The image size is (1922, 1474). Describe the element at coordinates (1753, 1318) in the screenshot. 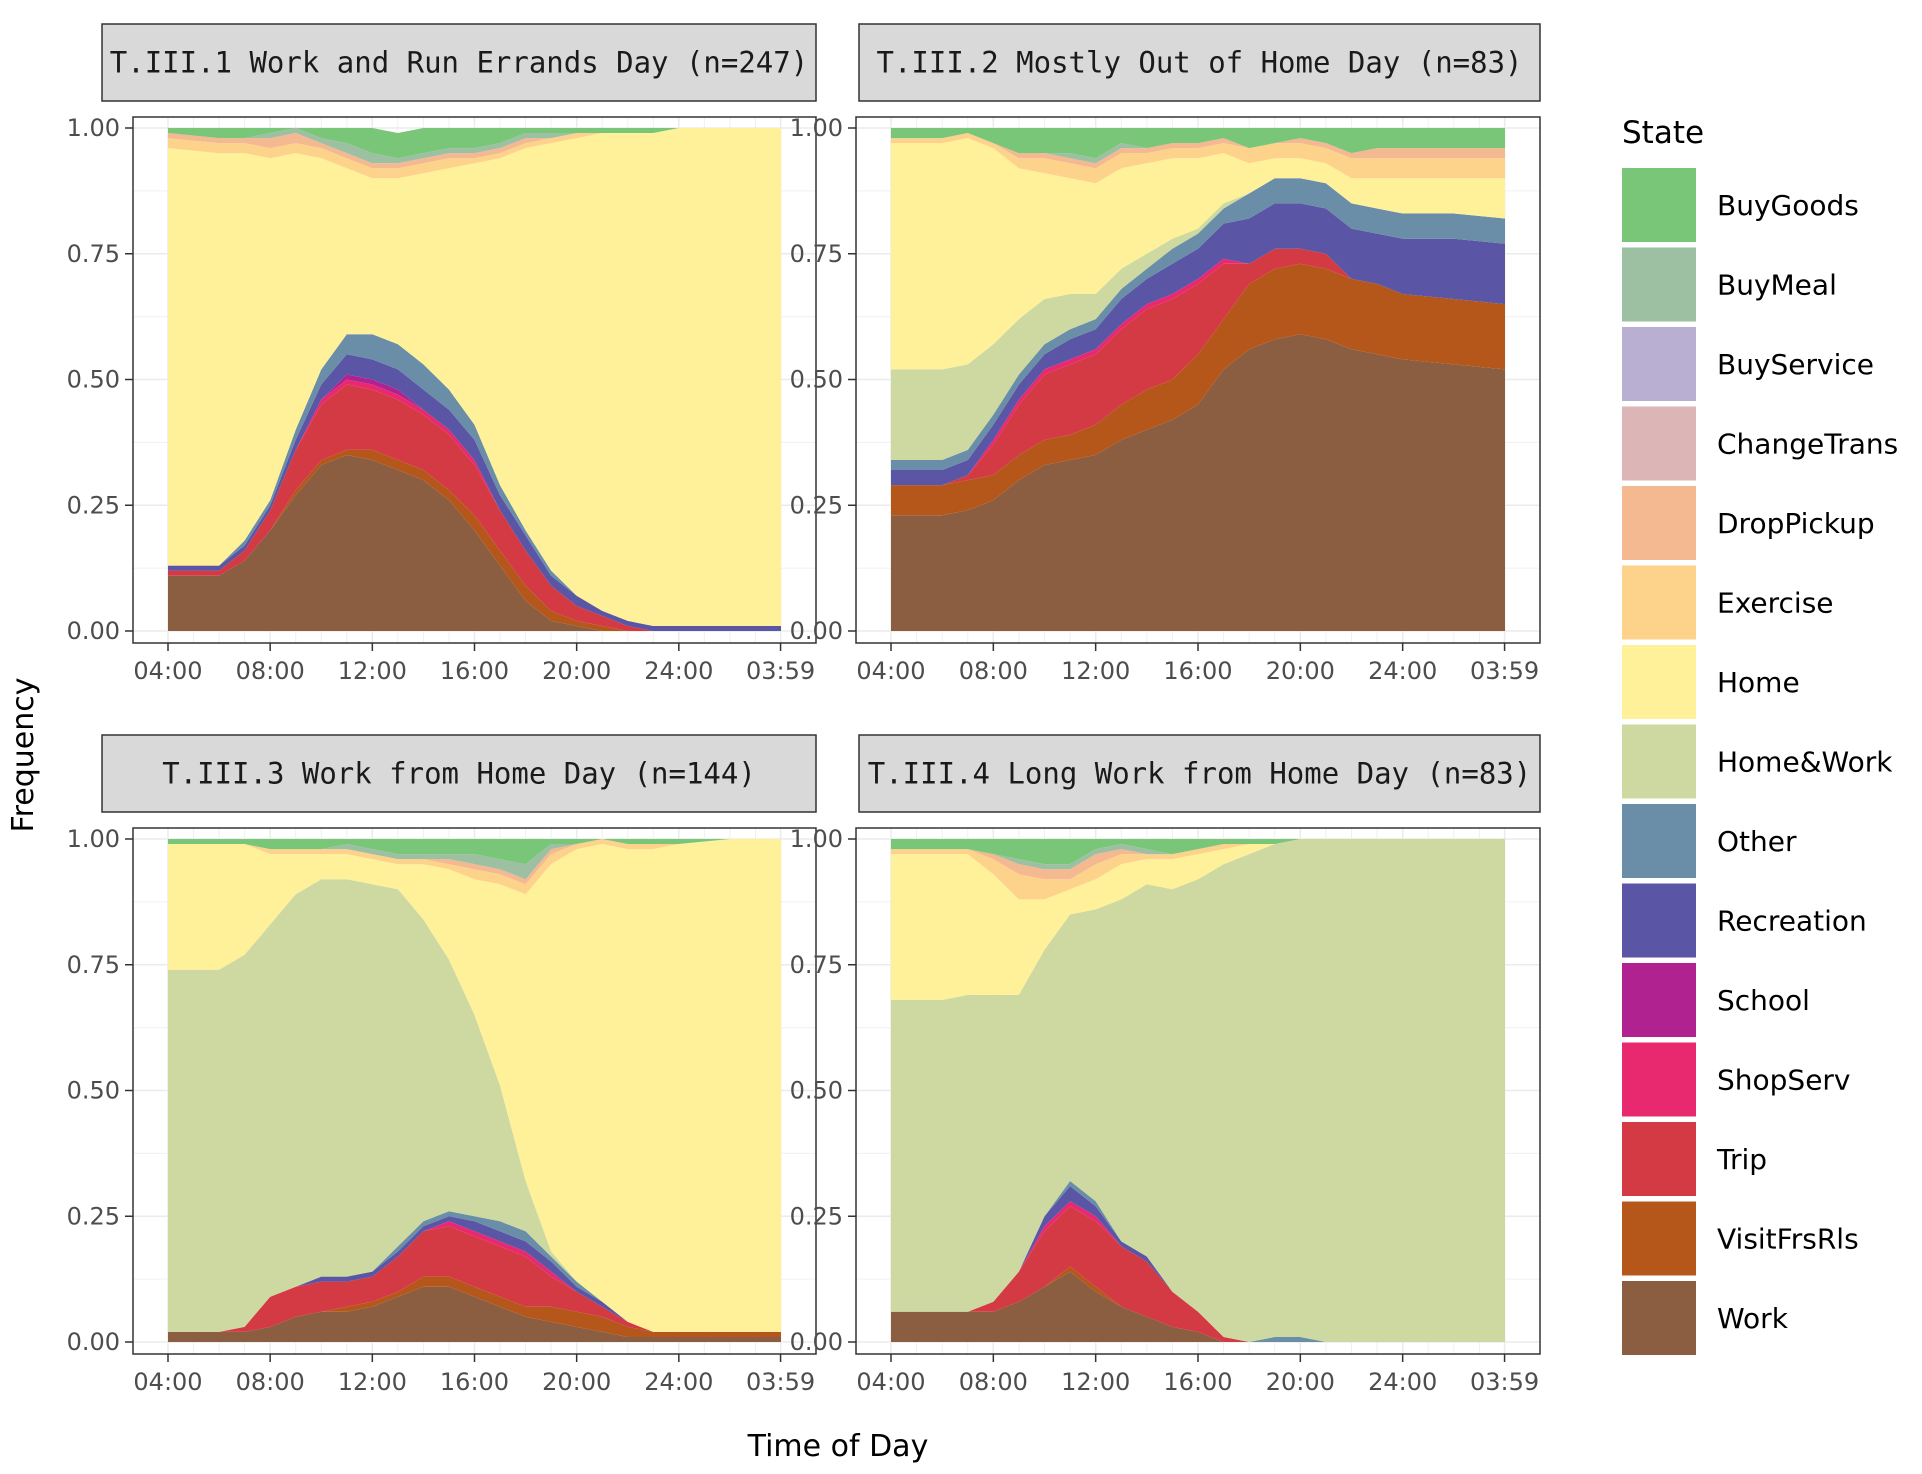

I see `legend-label: Work` at that location.